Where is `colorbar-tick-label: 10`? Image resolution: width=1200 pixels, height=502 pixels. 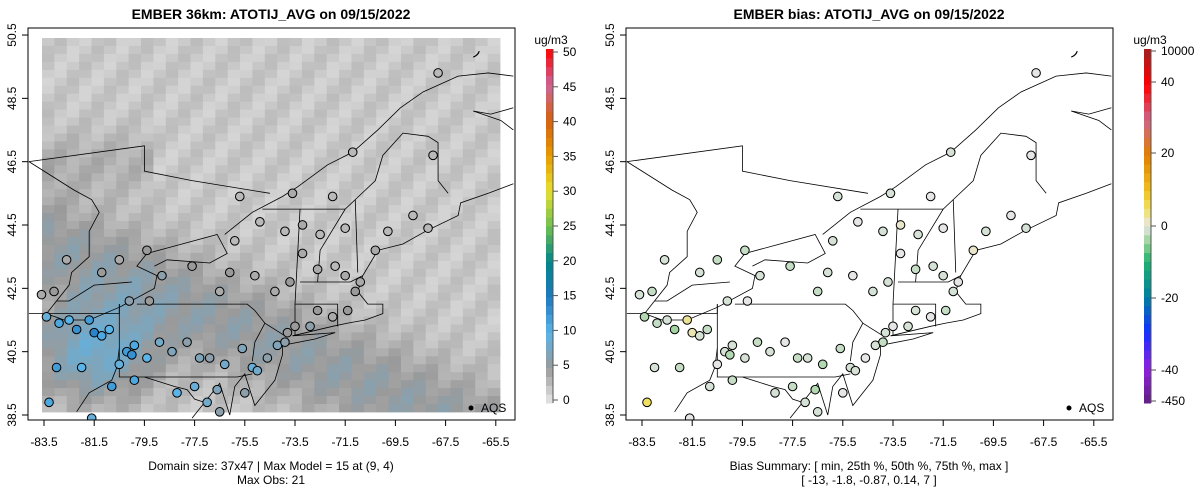 colorbar-tick-label: 10 is located at coordinates (570, 330).